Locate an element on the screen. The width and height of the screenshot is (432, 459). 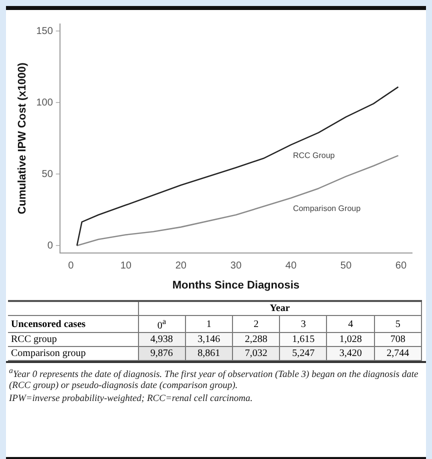
x-tick-label: 1 is located at coordinates (209, 324).